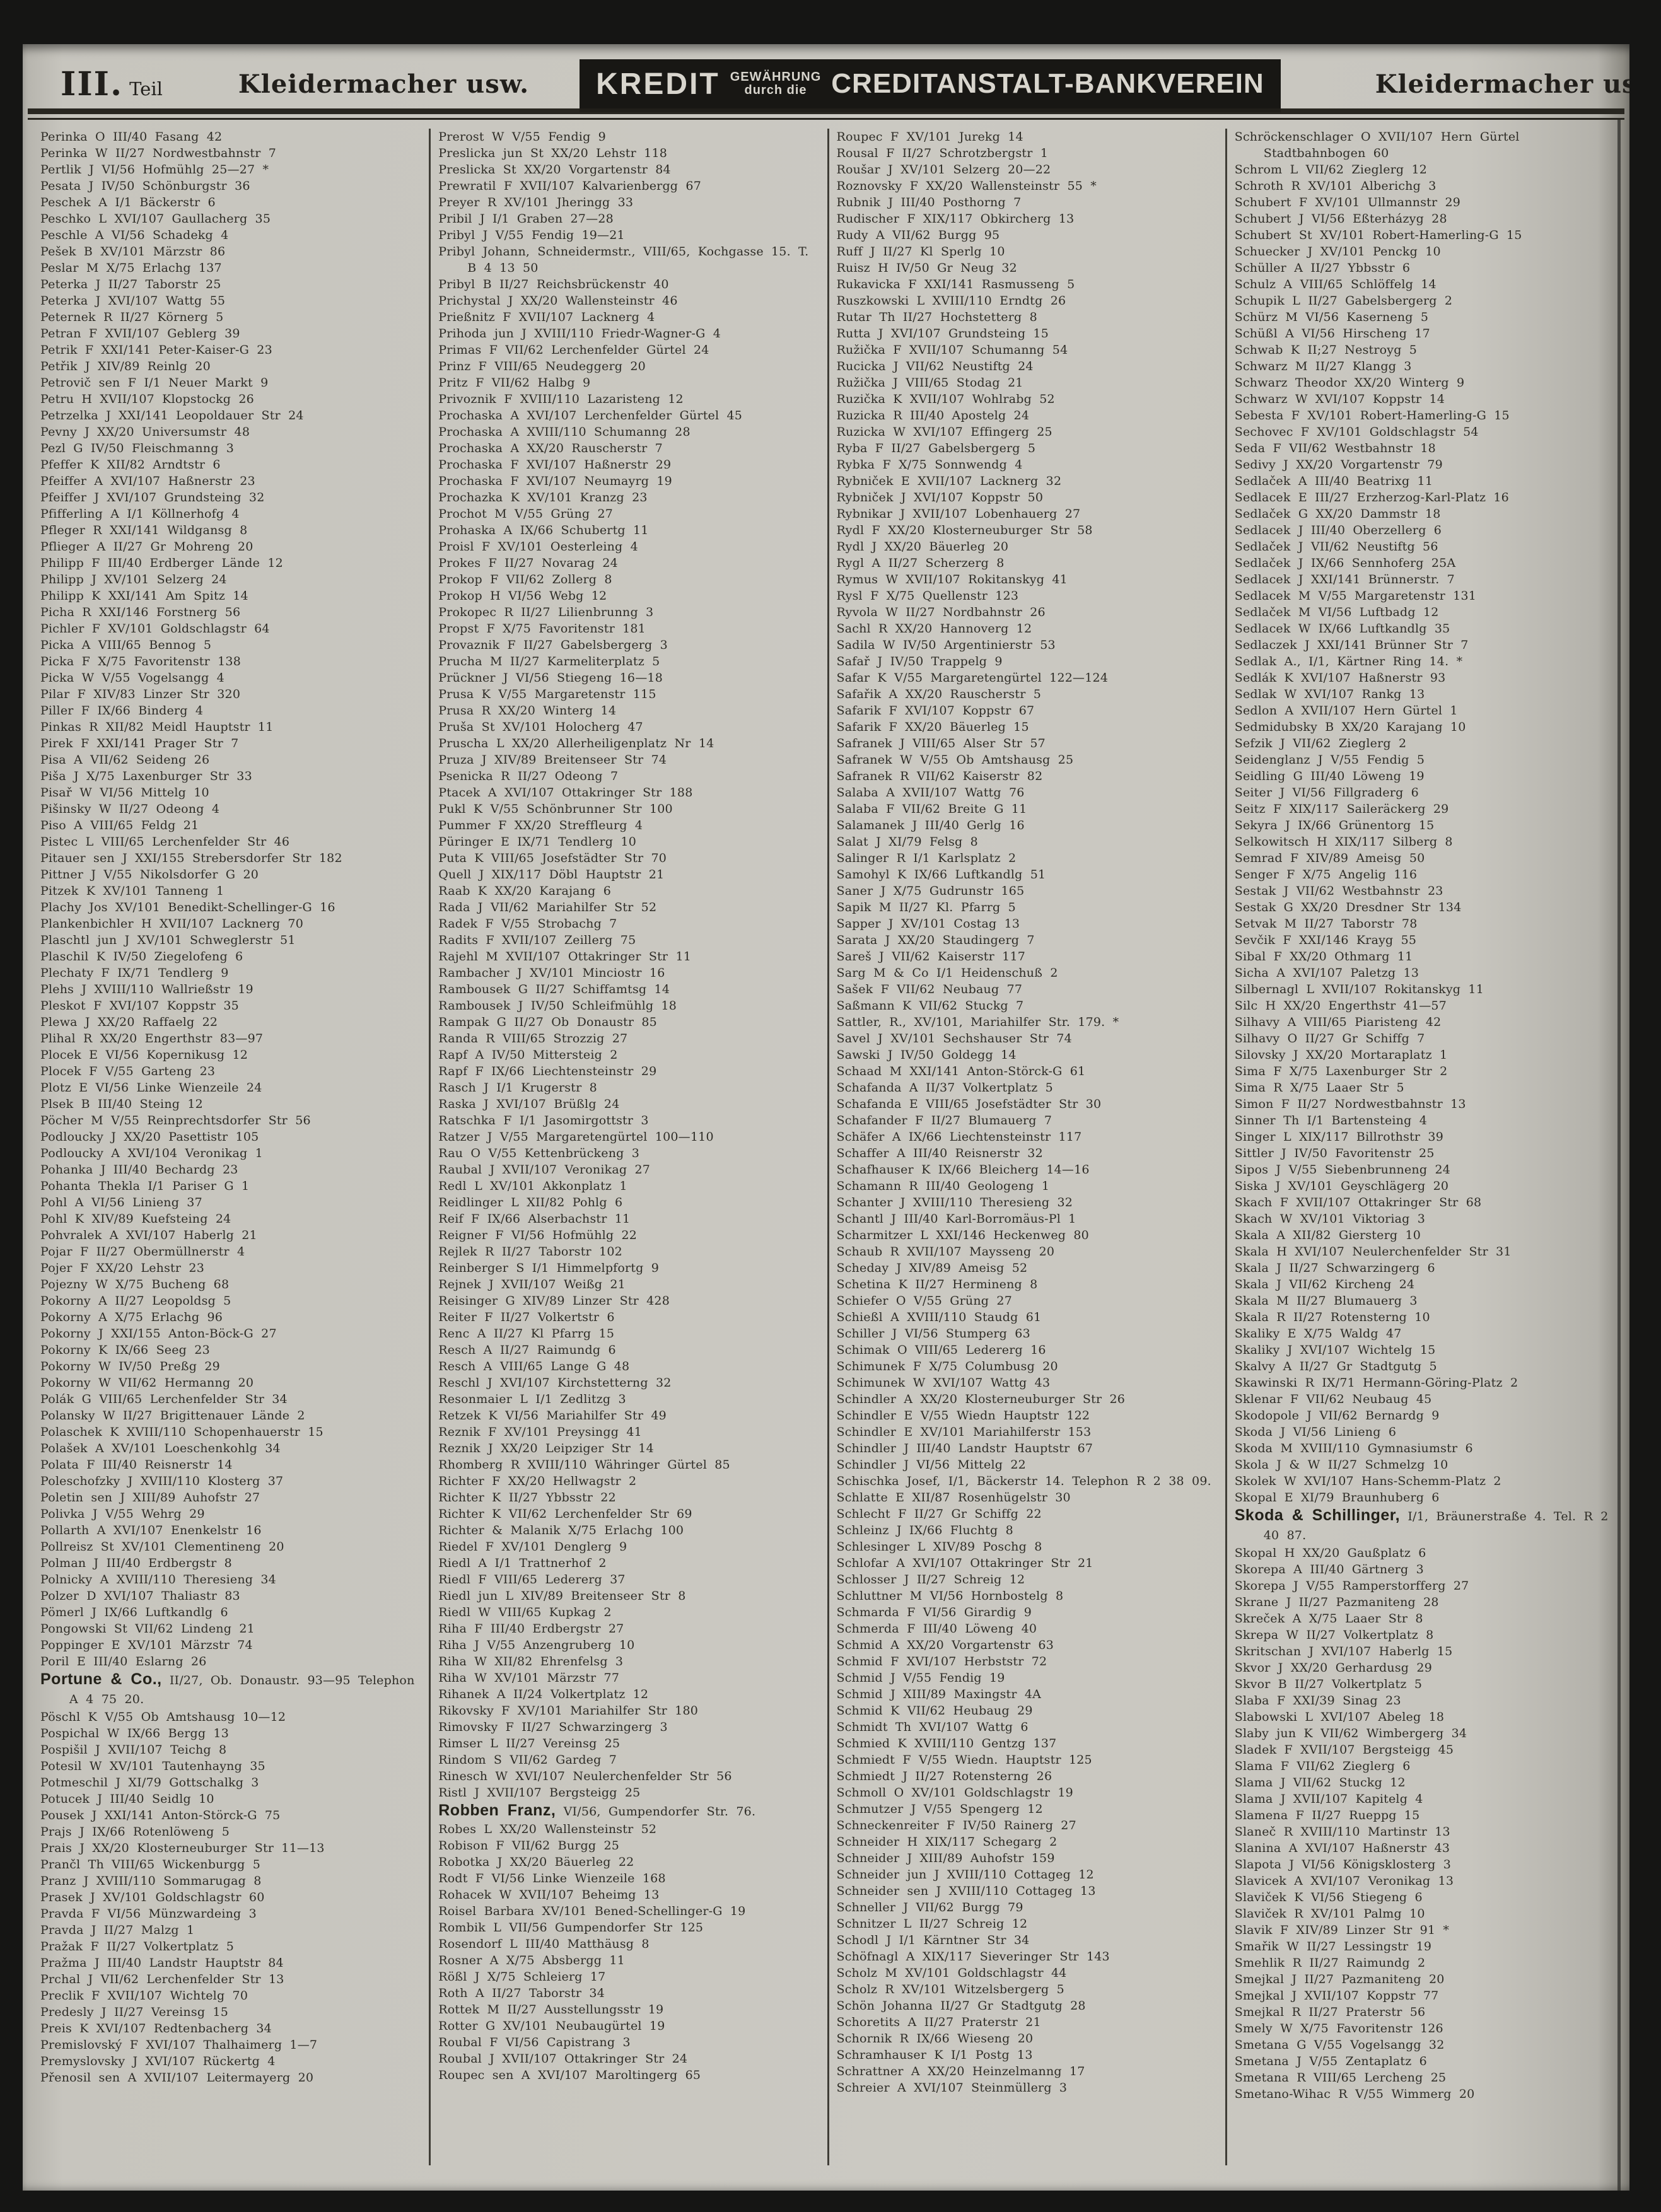 This screenshot has height=2212, width=1661. I want to click on directory-entry: Seidenglanz J V/55 Fendig 5, so click(1329, 760).